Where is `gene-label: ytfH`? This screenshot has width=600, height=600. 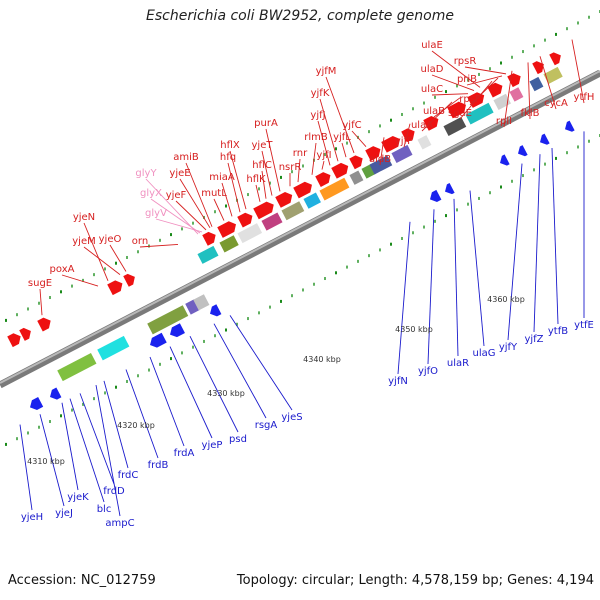
gene-label: ytfH is located at coordinates (584, 97).